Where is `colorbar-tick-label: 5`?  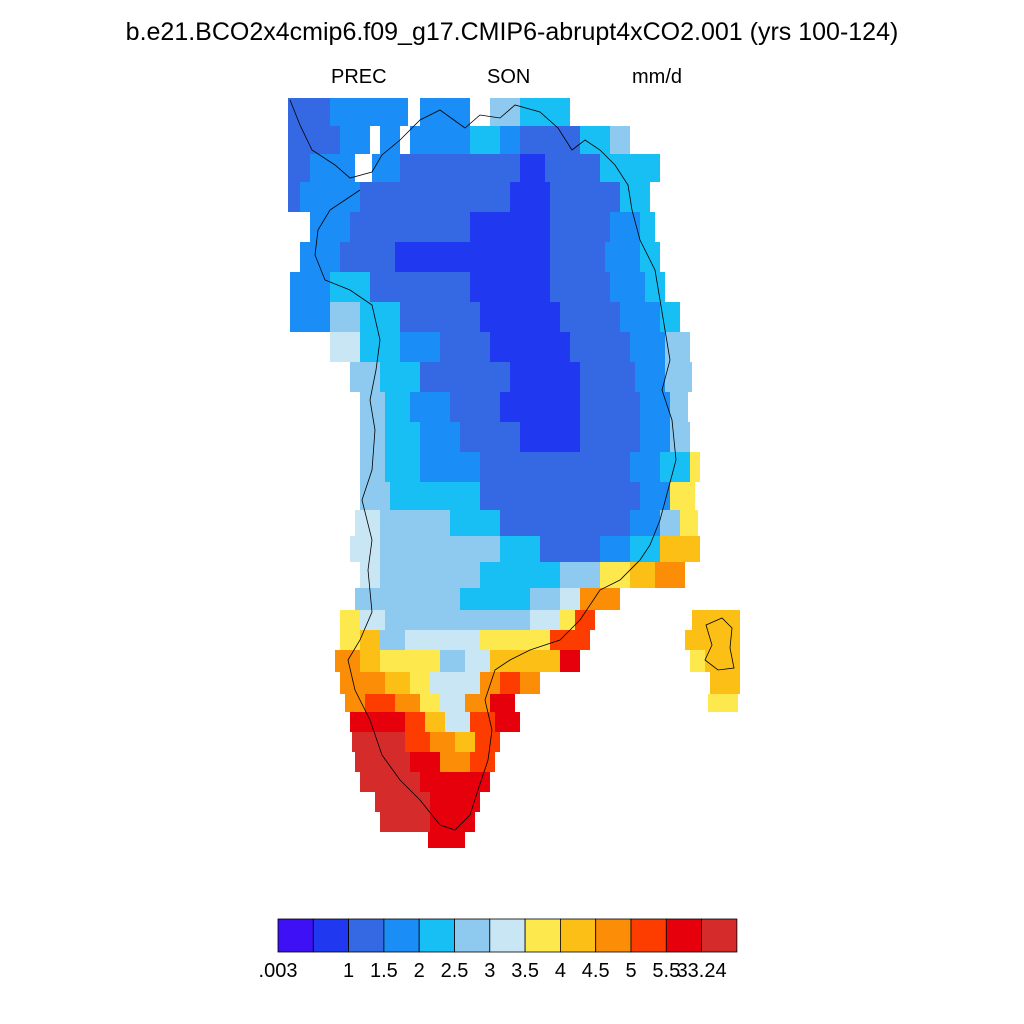 colorbar-tick-label: 5 is located at coordinates (631, 971).